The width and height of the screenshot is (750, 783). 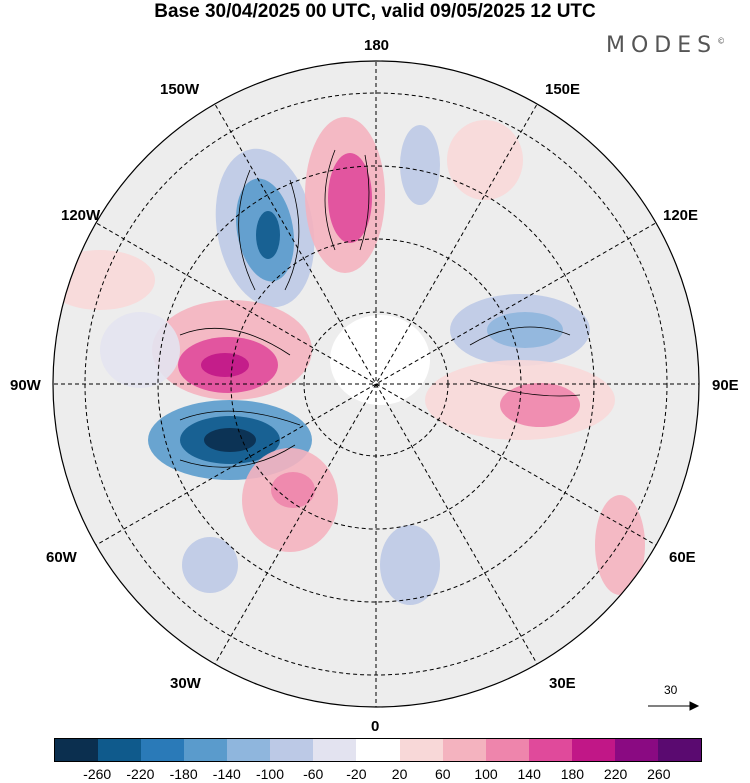 I want to click on lon-label-120w: 120W, so click(x=81, y=215).